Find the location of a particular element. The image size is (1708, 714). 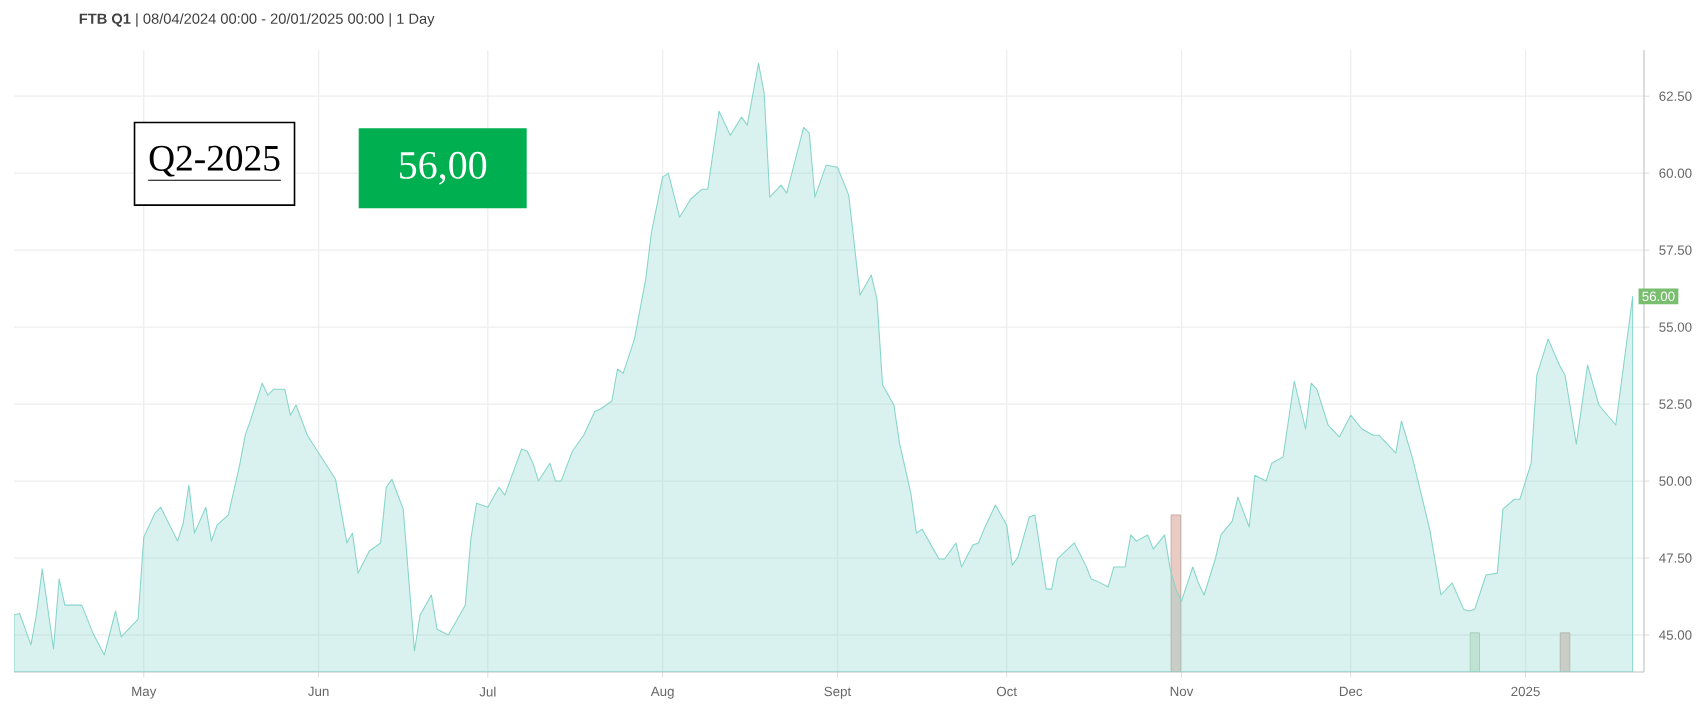

annotation: Q2-2025 is located at coordinates (214, 161).